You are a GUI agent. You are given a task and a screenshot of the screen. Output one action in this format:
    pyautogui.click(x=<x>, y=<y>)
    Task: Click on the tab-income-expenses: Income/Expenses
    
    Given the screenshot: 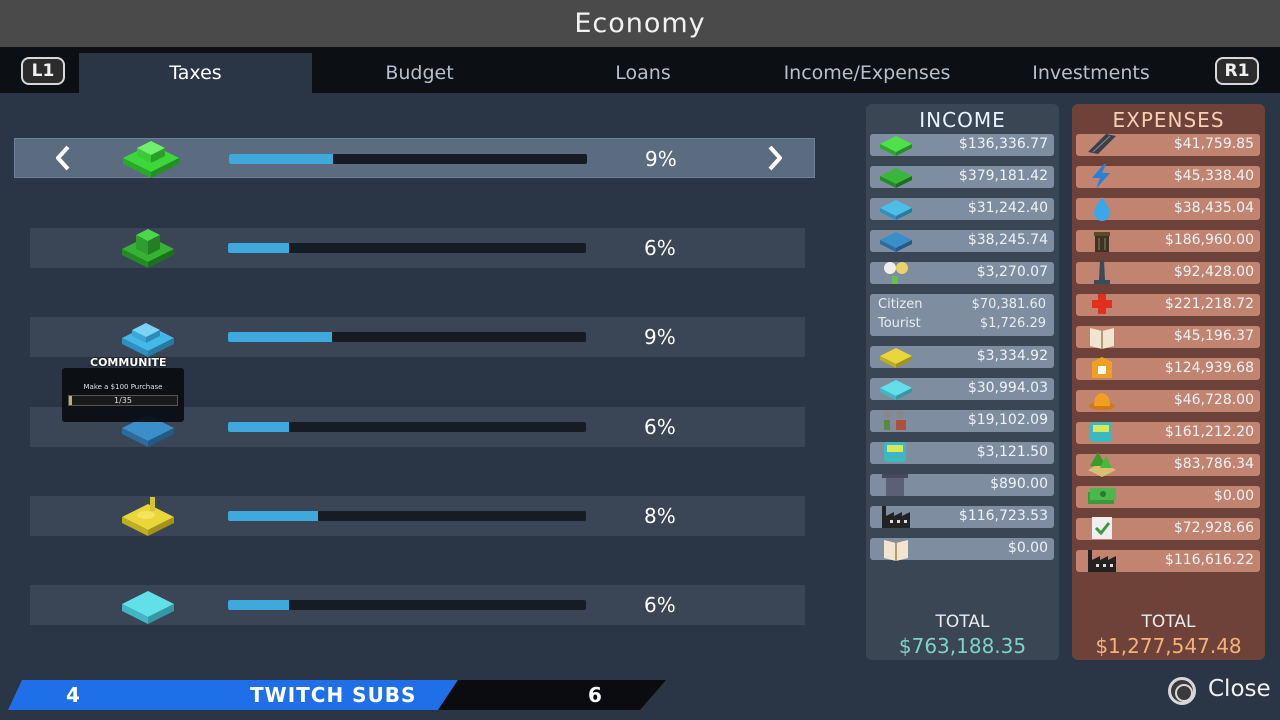 What is the action you would take?
    pyautogui.click(x=867, y=73)
    